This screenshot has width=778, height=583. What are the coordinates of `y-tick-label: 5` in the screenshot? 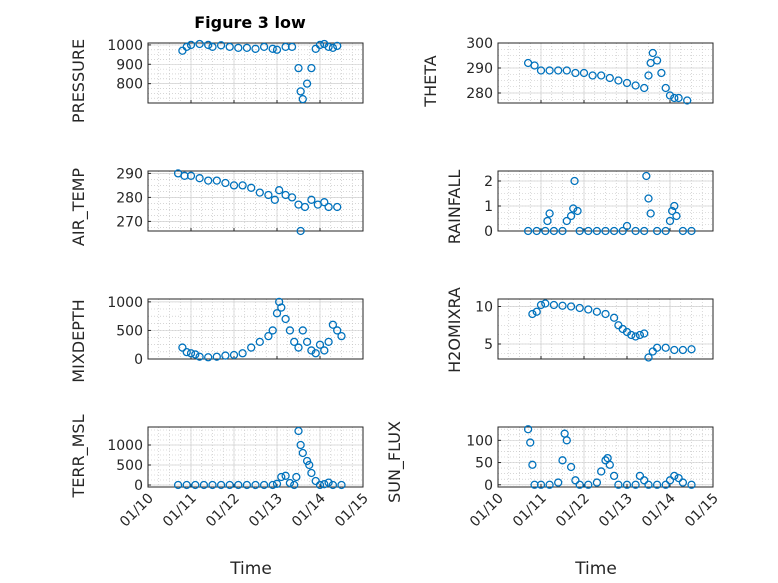 It's located at (488, 345).